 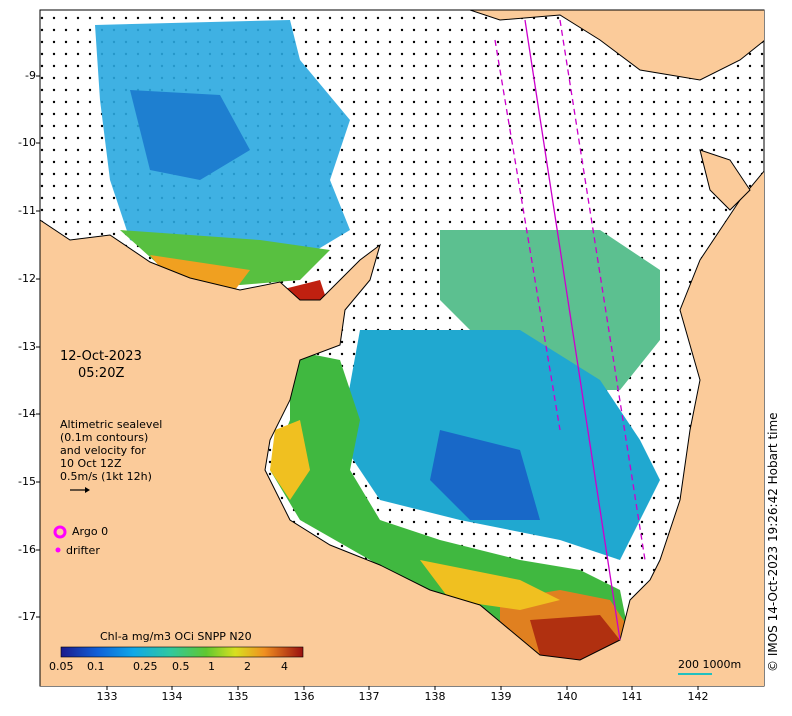 I want to click on x-tick: 133, so click(x=107, y=696).